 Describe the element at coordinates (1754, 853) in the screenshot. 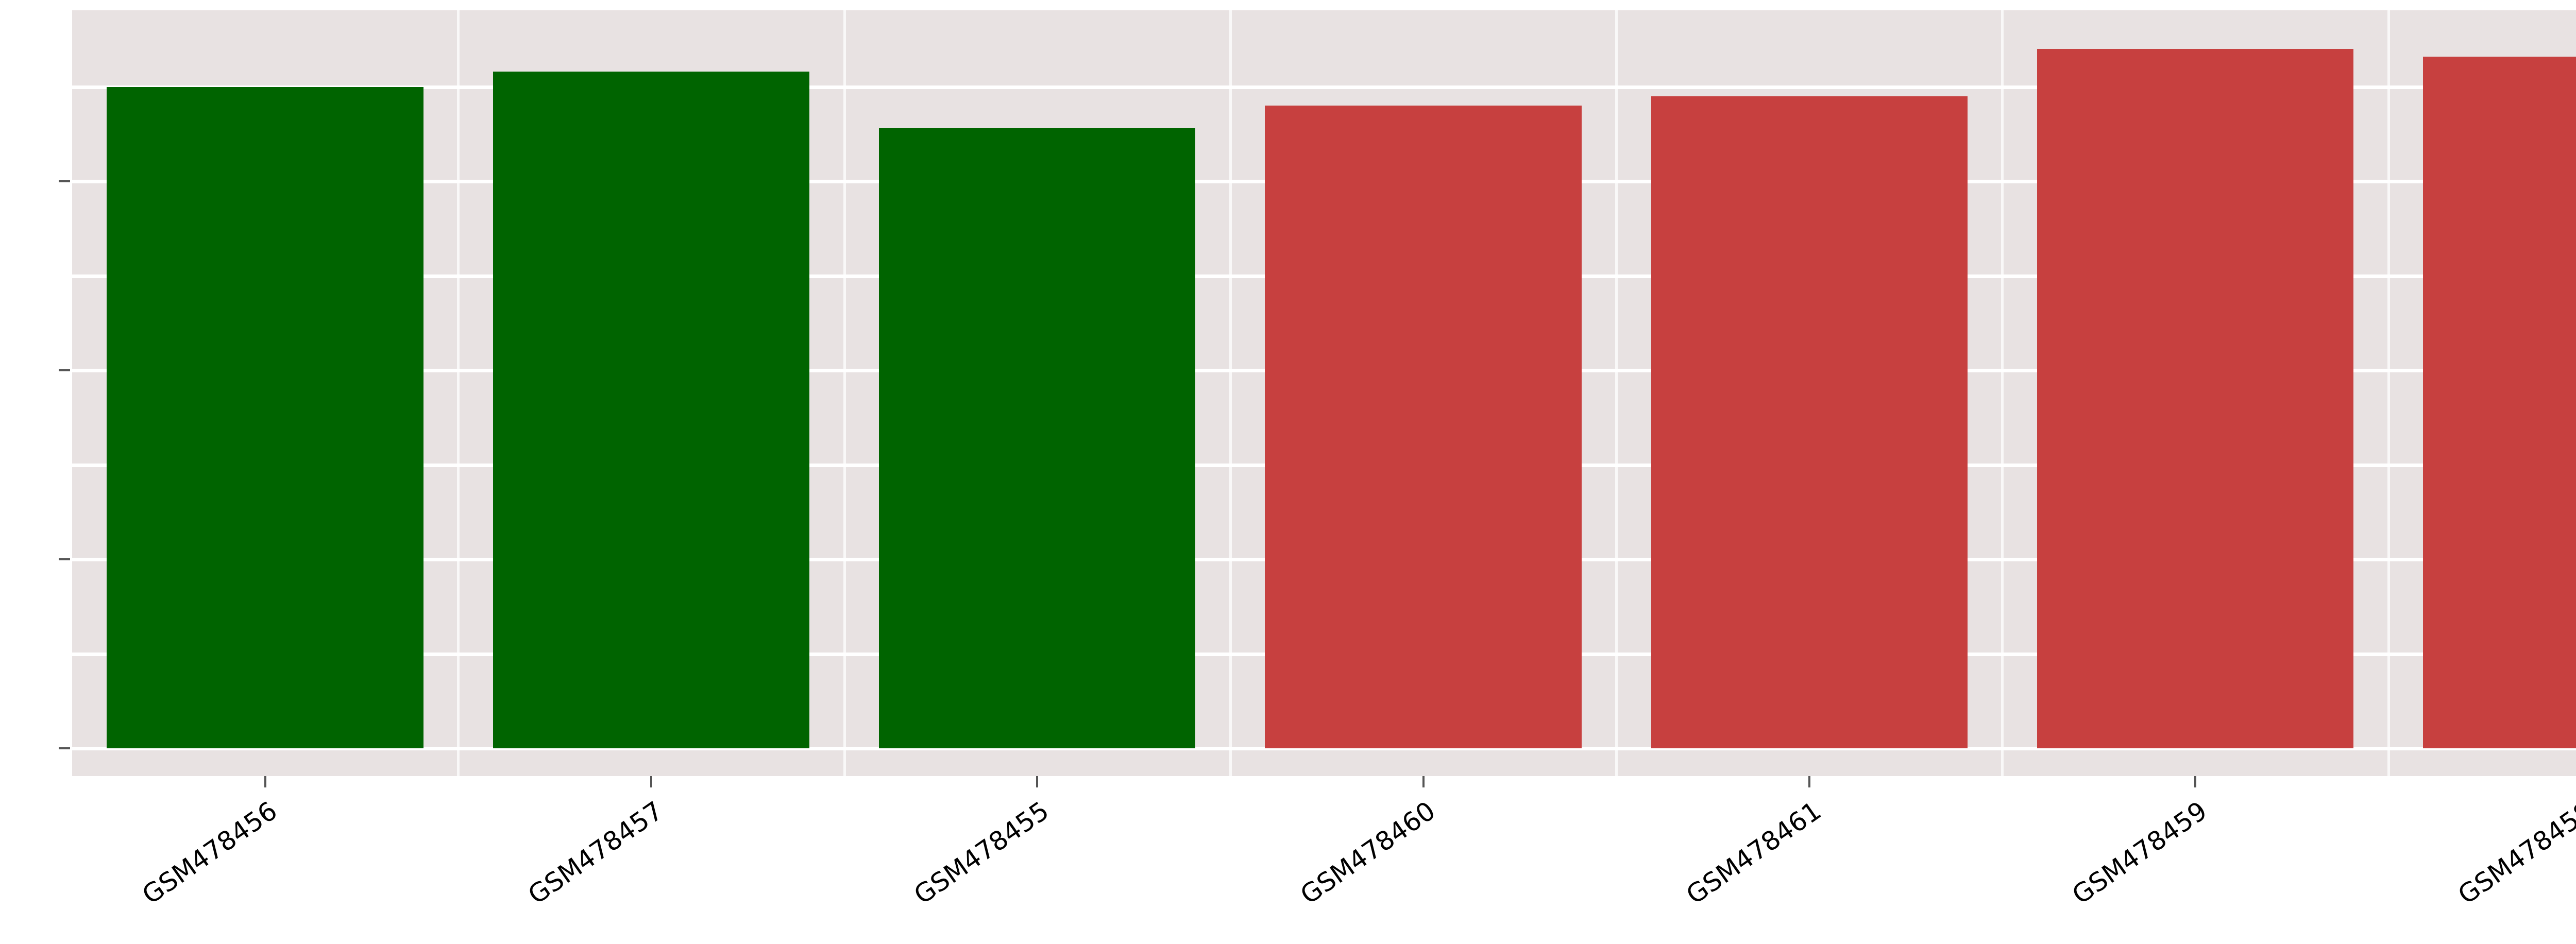

I see `x-tick-label-GSM478461: GSM478461` at that location.